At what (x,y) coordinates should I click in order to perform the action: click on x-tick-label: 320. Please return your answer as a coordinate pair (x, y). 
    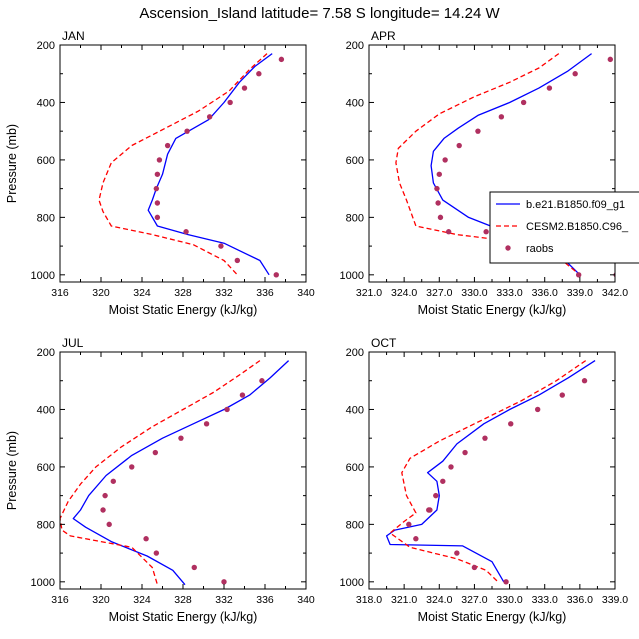
    Looking at the image, I should click on (101, 600).